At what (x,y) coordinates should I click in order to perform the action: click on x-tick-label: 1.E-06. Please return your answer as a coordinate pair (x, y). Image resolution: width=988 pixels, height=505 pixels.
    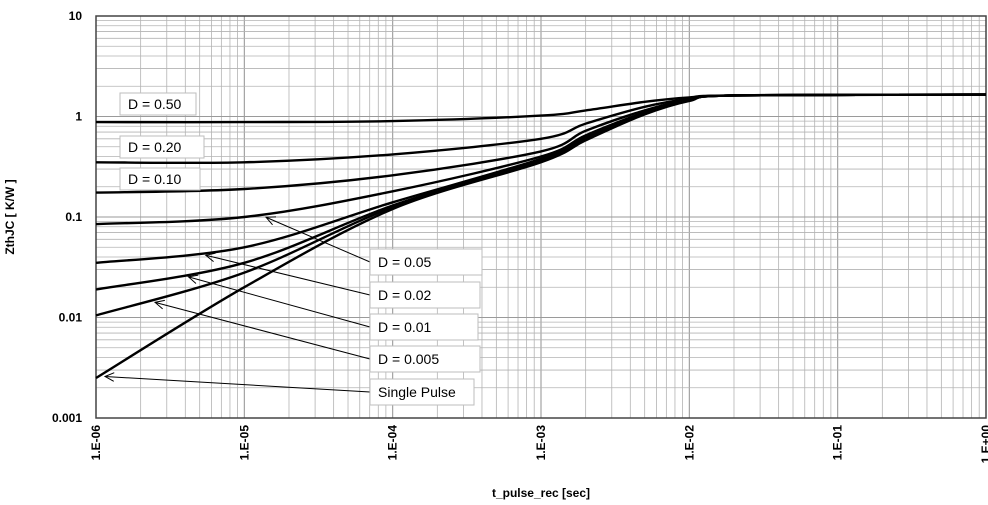
    Looking at the image, I should click on (96, 443).